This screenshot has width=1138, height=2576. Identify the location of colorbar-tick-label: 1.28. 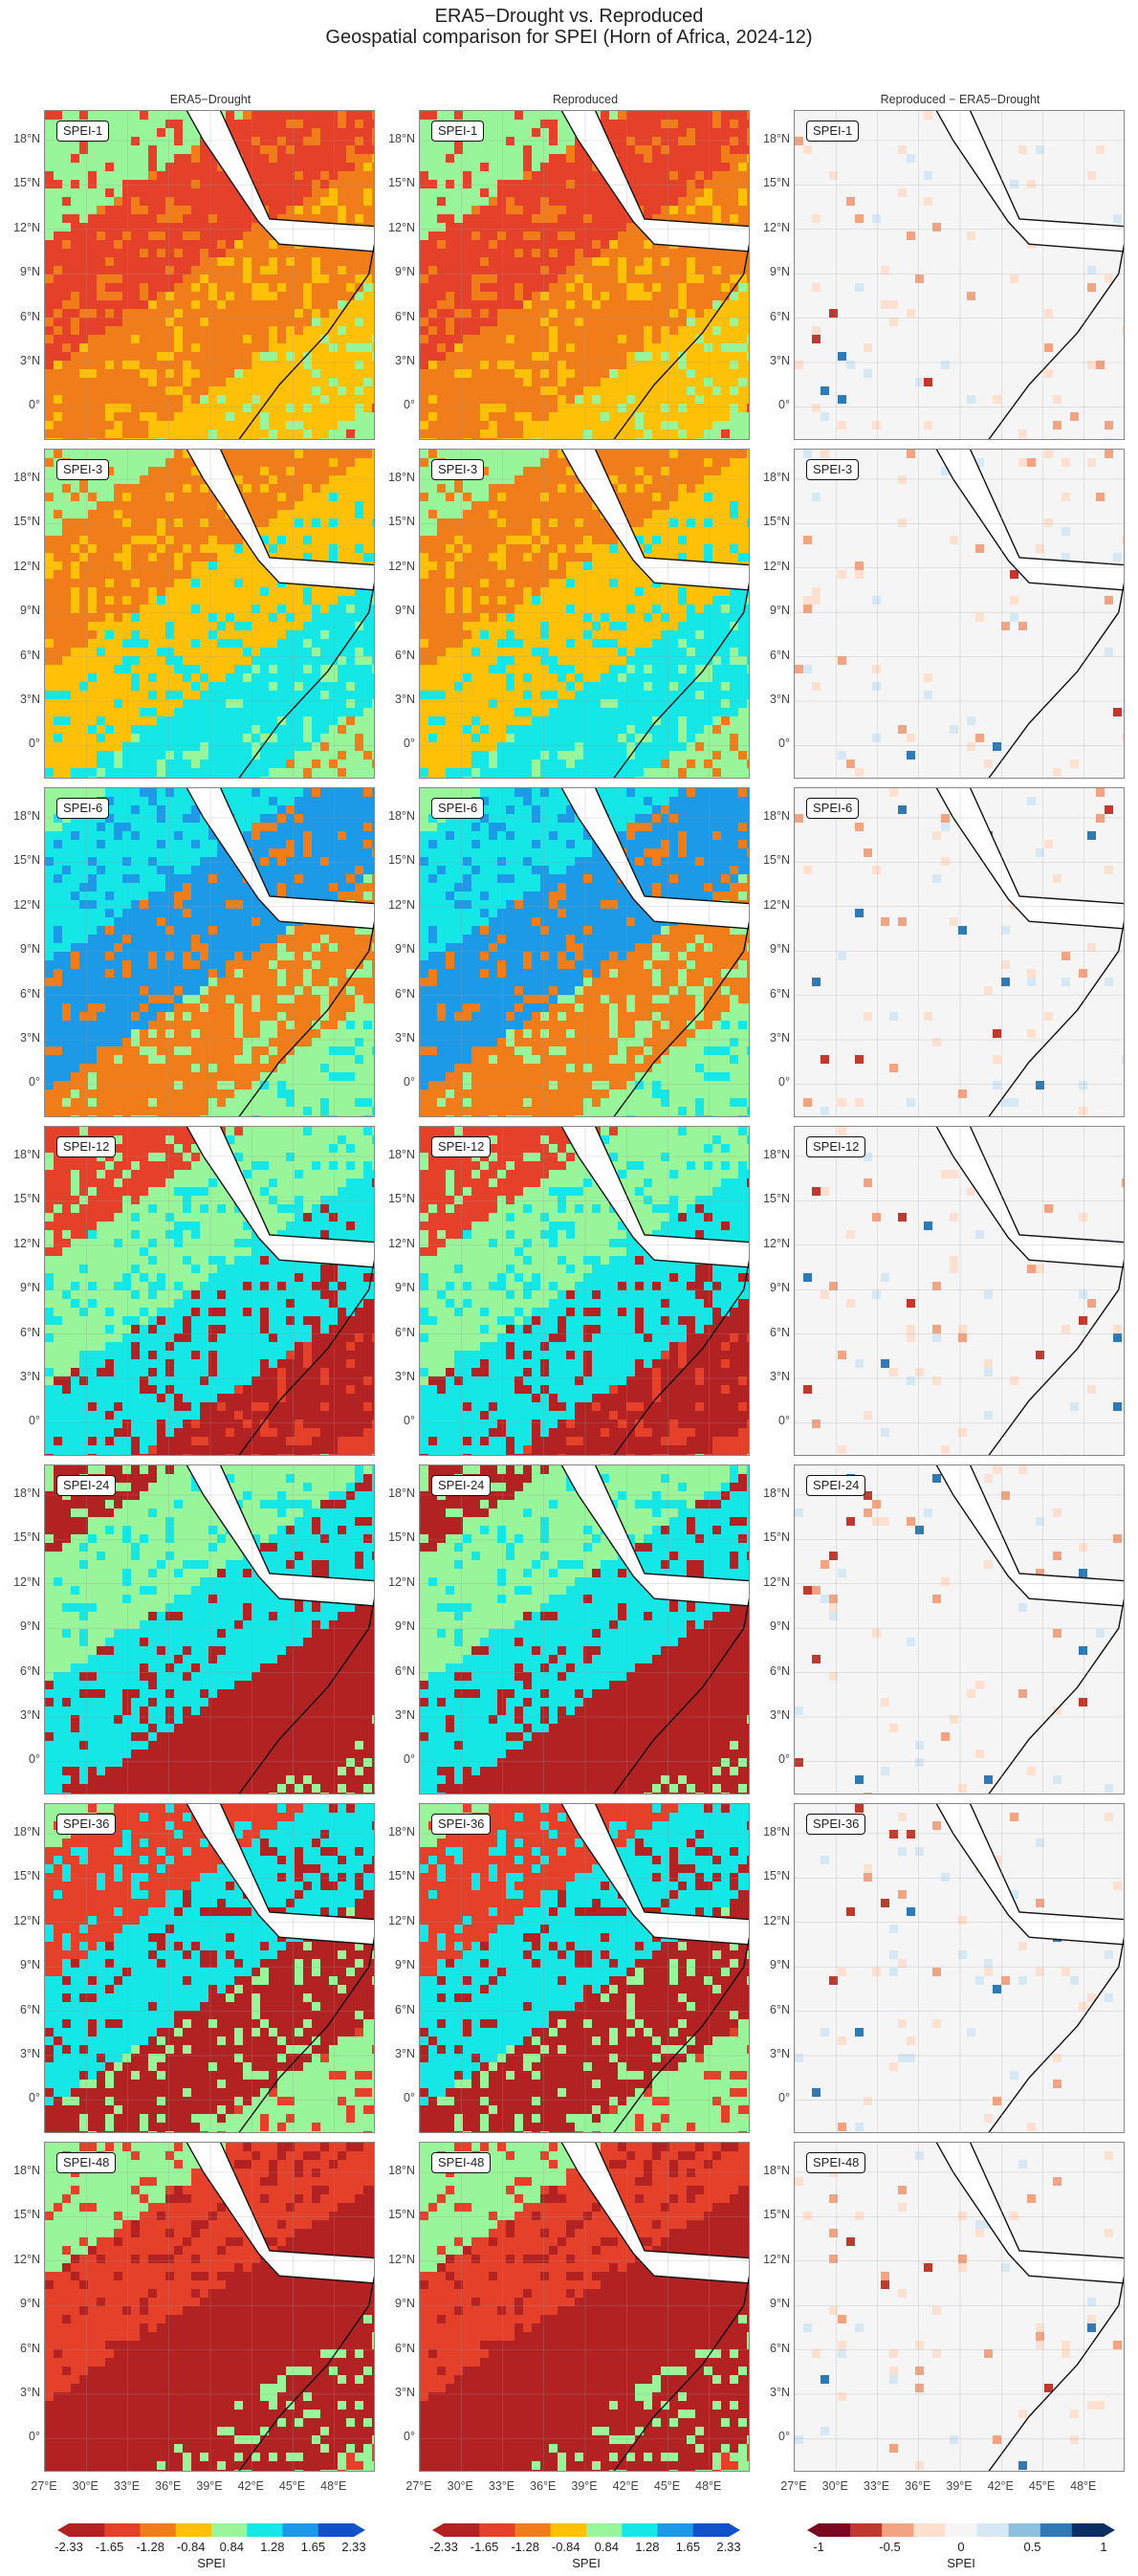
(647, 2547).